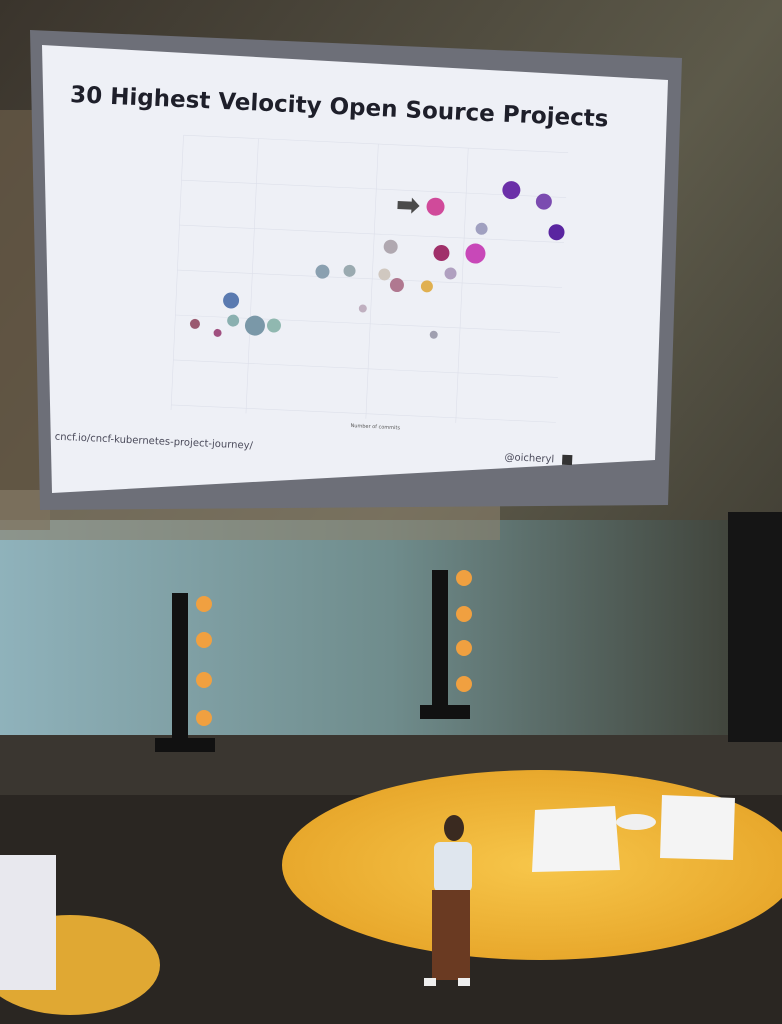 This screenshot has height=1024, width=782. Describe the element at coordinates (313, 661) in the screenshot. I see `light-tower` at that location.